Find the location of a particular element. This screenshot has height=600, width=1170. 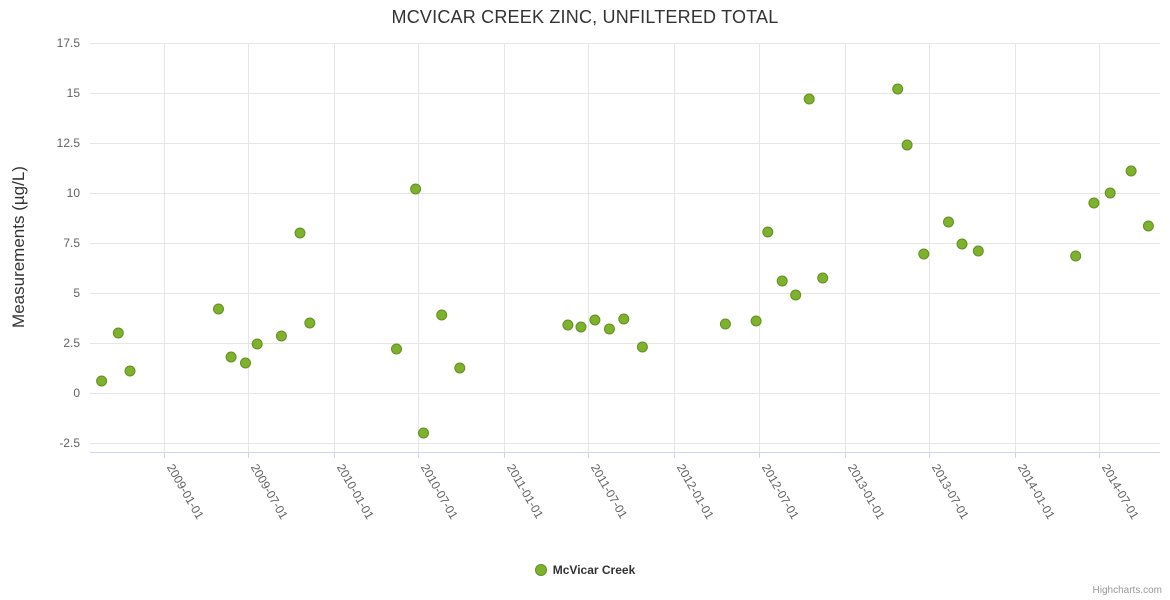

legend-marker-icon is located at coordinates (540, 570).